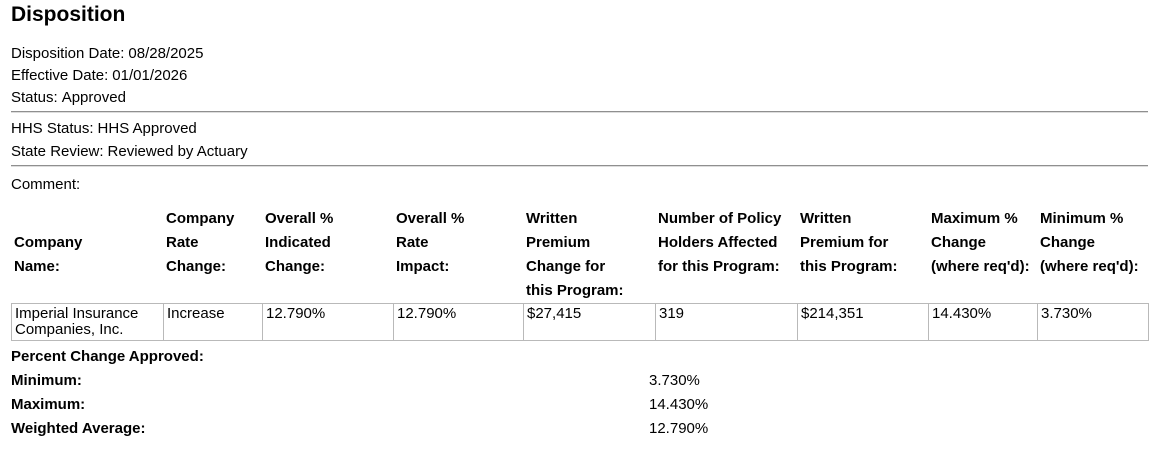 The width and height of the screenshot is (1160, 461). Describe the element at coordinates (430, 242) in the screenshot. I see `col-header-overall-rate-impact: Overall % Rate Impact:` at that location.